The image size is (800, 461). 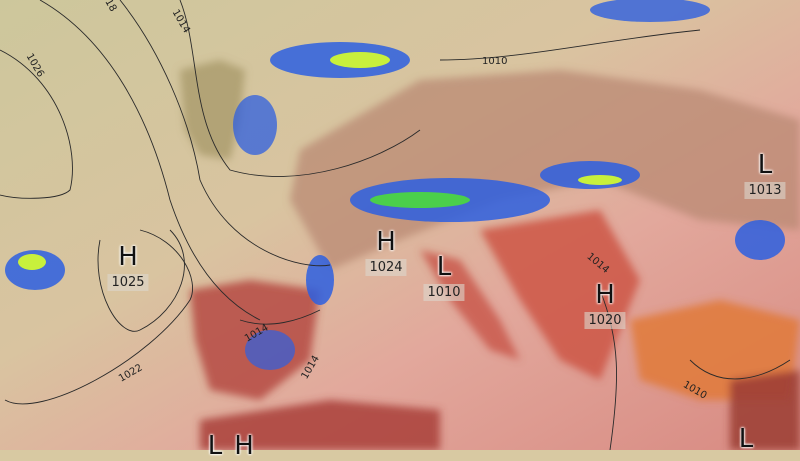 I want to click on pressure-value: 1024, so click(x=386, y=267).